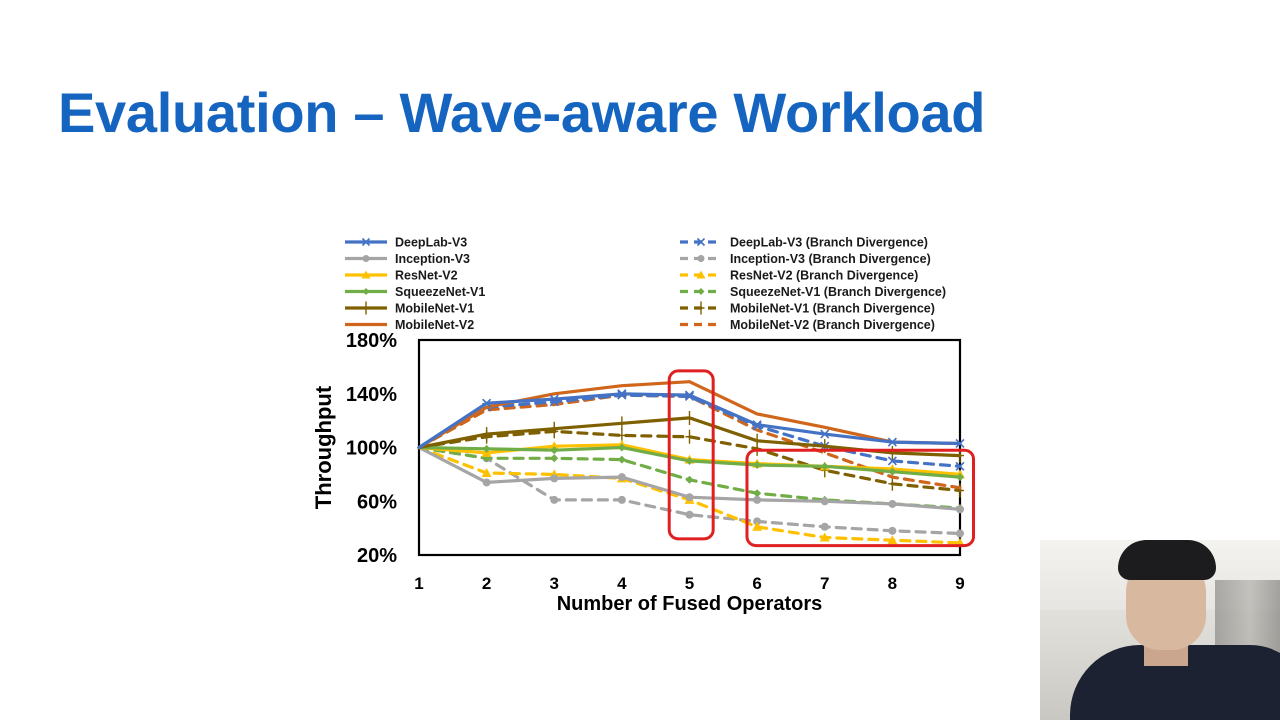  I want to click on x-tick-label: 5, so click(689, 583).